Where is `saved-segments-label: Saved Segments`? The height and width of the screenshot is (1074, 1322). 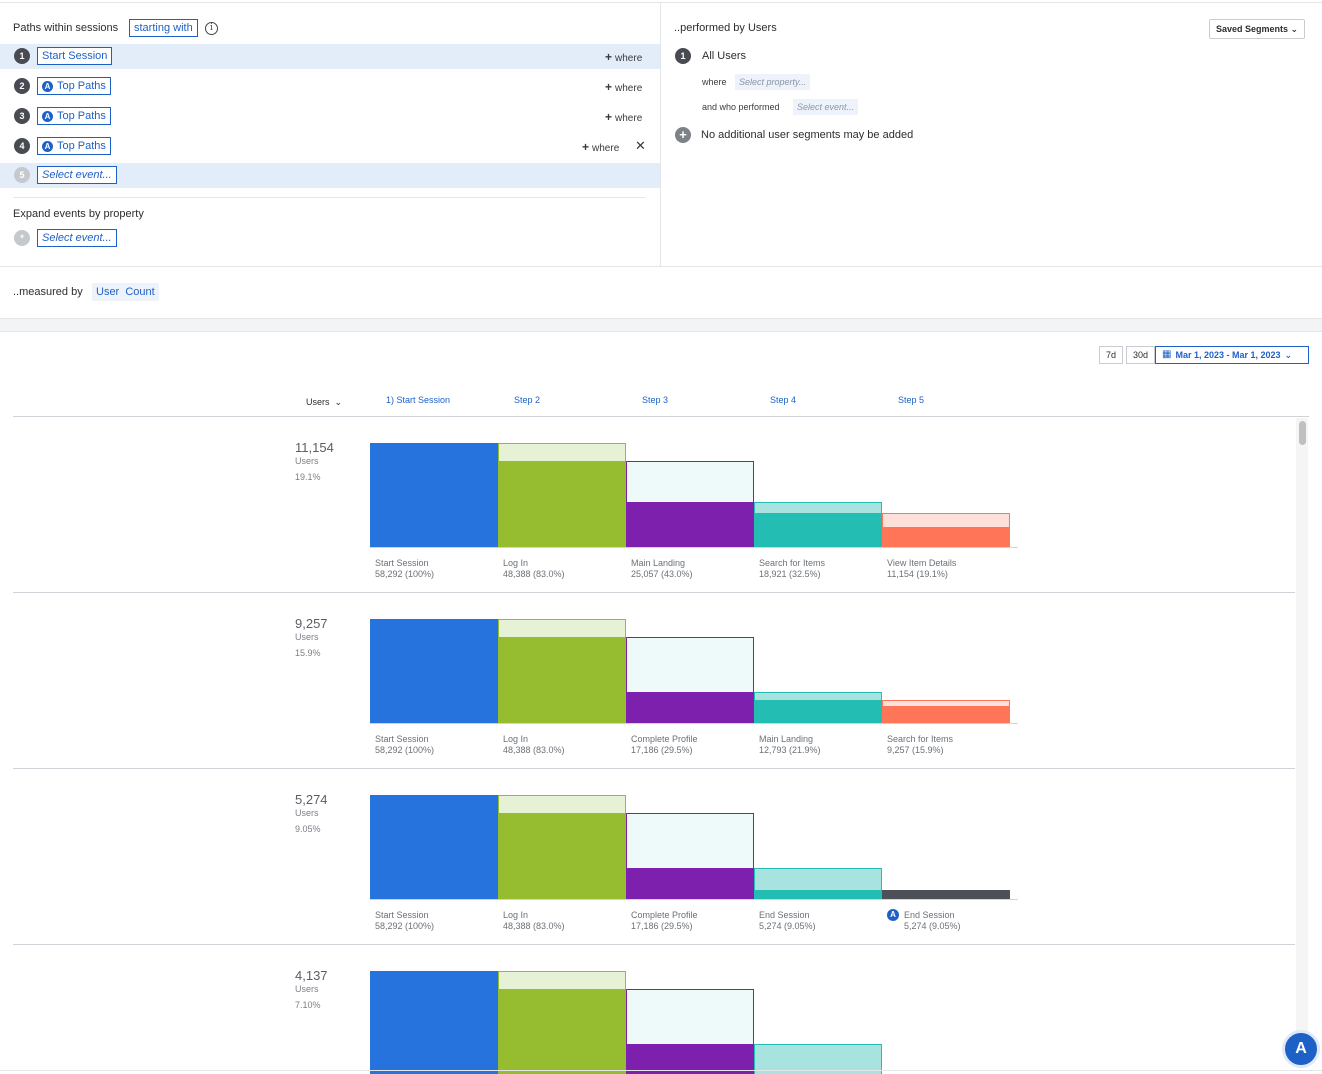
saved-segments-label: Saved Segments is located at coordinates (1252, 29).